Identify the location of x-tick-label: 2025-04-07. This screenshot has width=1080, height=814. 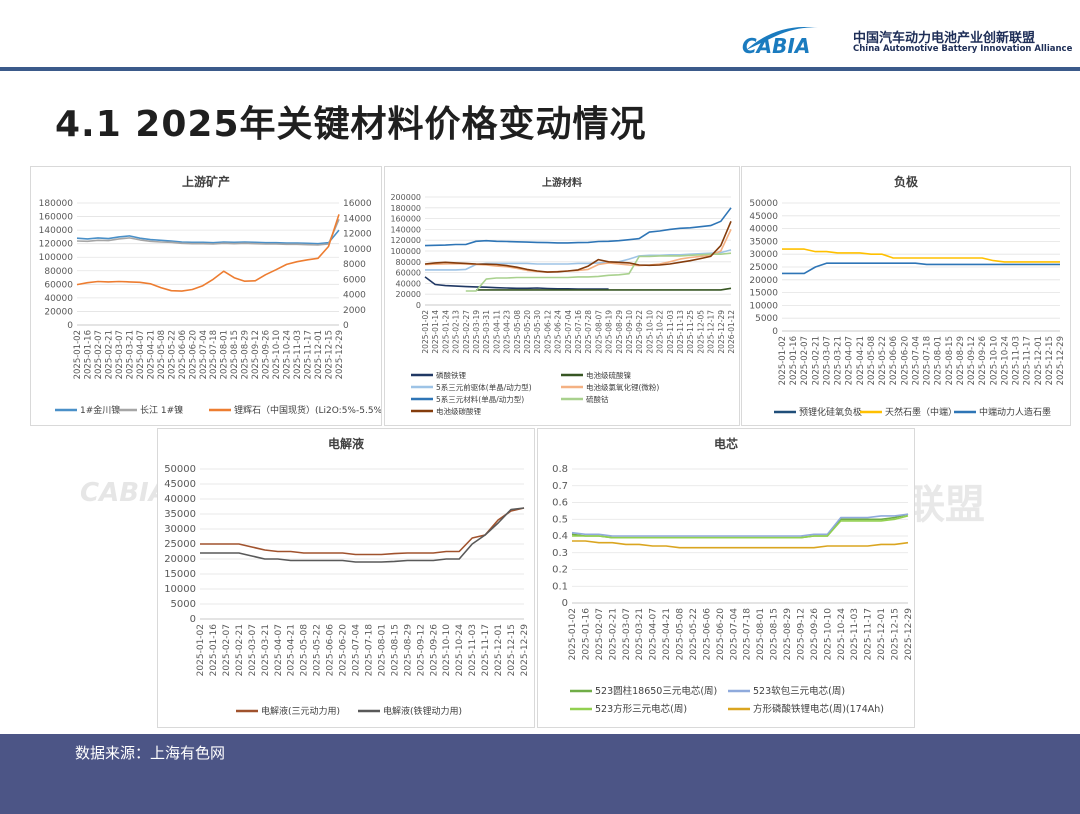
(850, 360).